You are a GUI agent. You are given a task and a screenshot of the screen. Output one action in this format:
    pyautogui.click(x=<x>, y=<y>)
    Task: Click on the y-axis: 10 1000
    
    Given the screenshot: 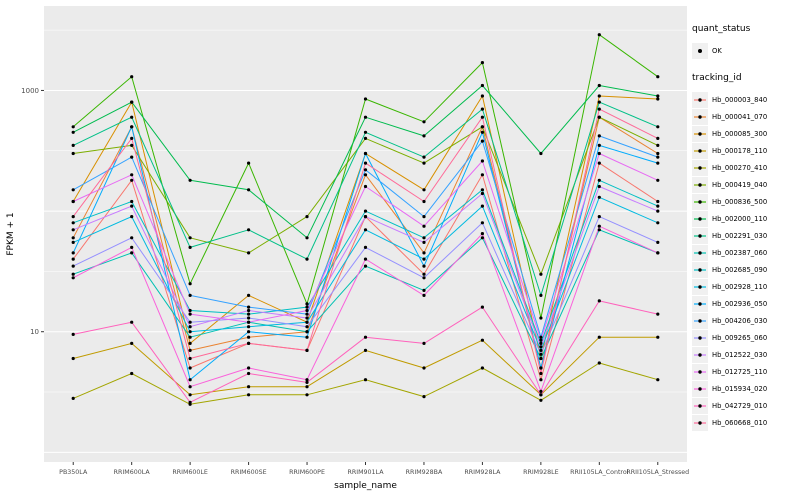 What is the action you would take?
    pyautogui.click(x=32, y=211)
    